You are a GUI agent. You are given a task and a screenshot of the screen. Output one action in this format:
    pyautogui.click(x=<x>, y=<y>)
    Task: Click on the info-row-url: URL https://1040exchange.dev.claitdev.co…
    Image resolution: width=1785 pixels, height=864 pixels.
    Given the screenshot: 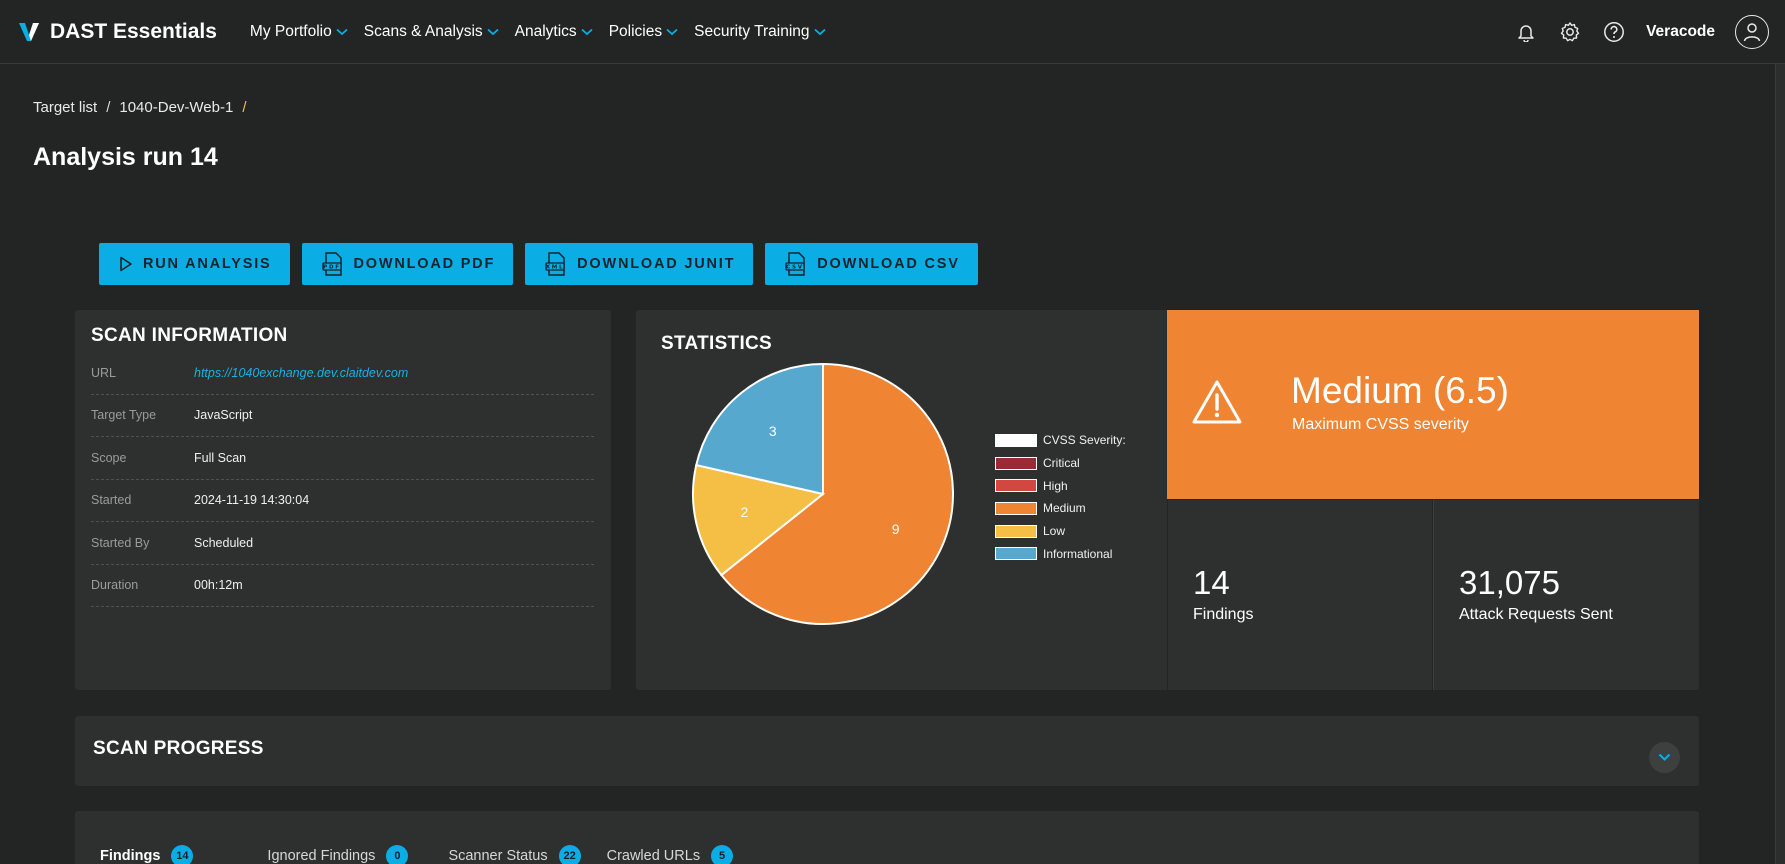 What is the action you would take?
    pyautogui.click(x=342, y=373)
    